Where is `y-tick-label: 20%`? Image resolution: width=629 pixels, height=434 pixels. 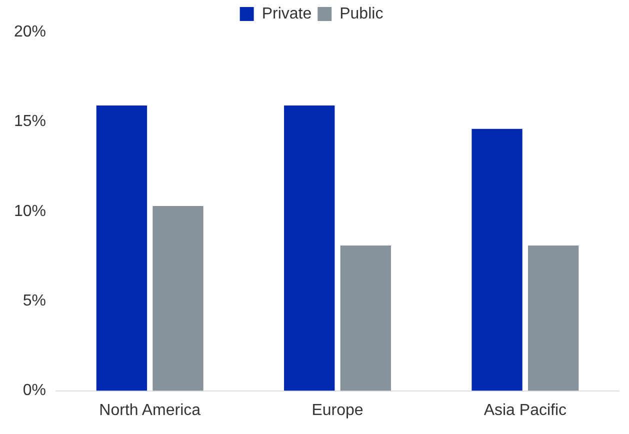
y-tick-label: 20% is located at coordinates (30, 31).